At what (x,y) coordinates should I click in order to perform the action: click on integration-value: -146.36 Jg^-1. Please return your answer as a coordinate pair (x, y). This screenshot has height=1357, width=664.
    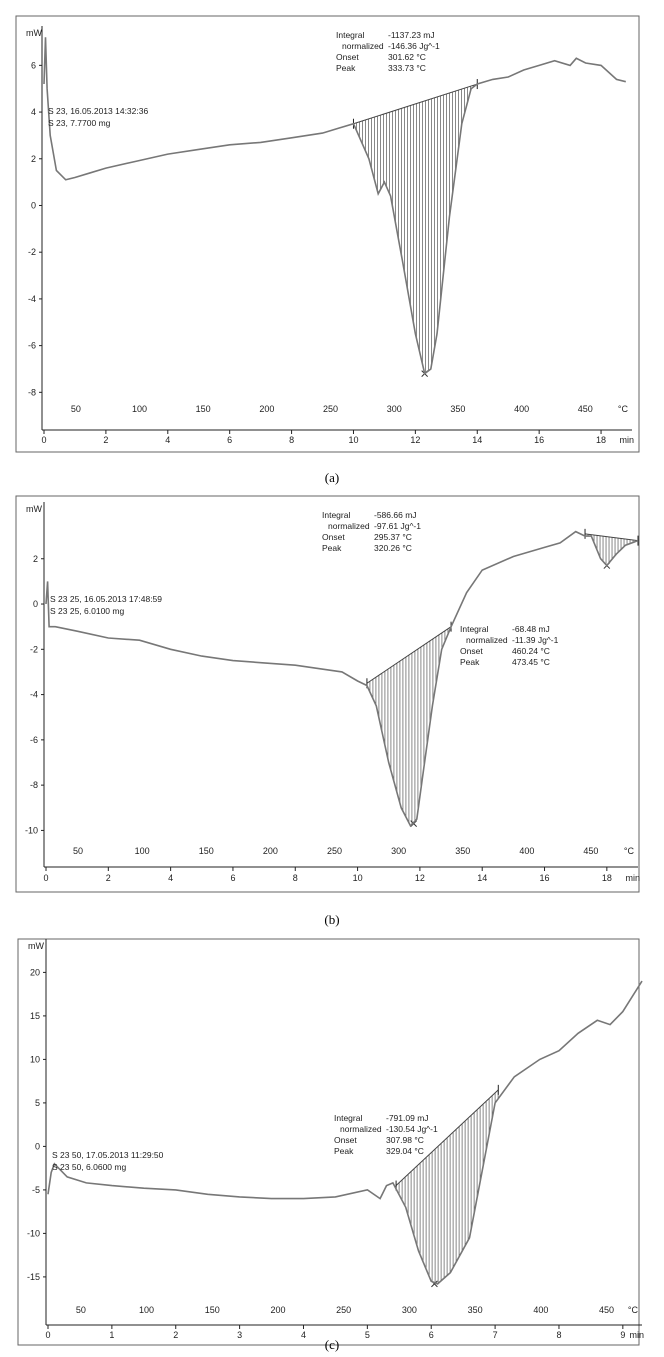
    Looking at the image, I should click on (414, 46).